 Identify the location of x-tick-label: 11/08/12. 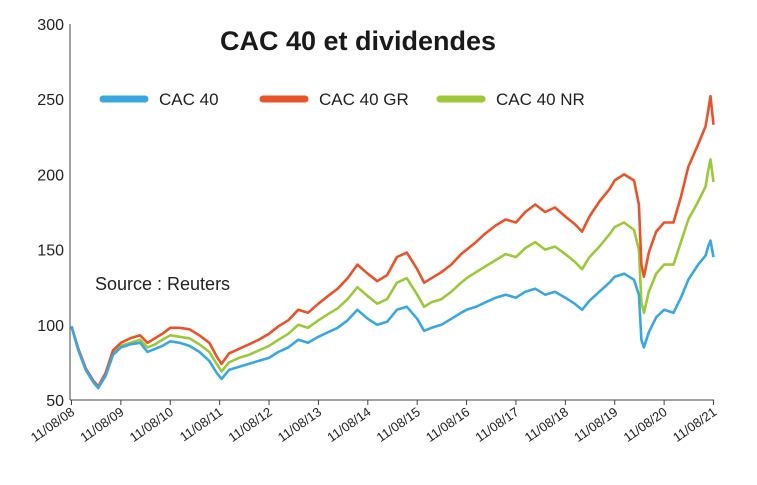
(249, 424).